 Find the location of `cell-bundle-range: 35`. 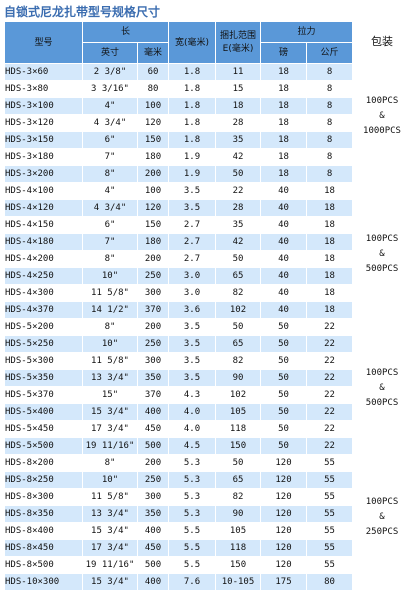

cell-bundle-range: 35 is located at coordinates (238, 140).